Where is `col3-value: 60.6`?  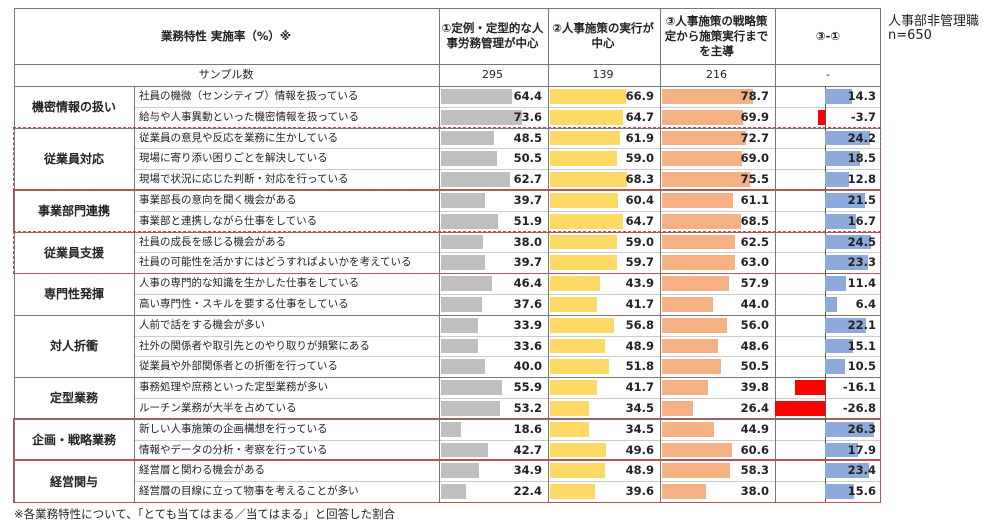
col3-value: 60.6 is located at coordinates (754, 449).